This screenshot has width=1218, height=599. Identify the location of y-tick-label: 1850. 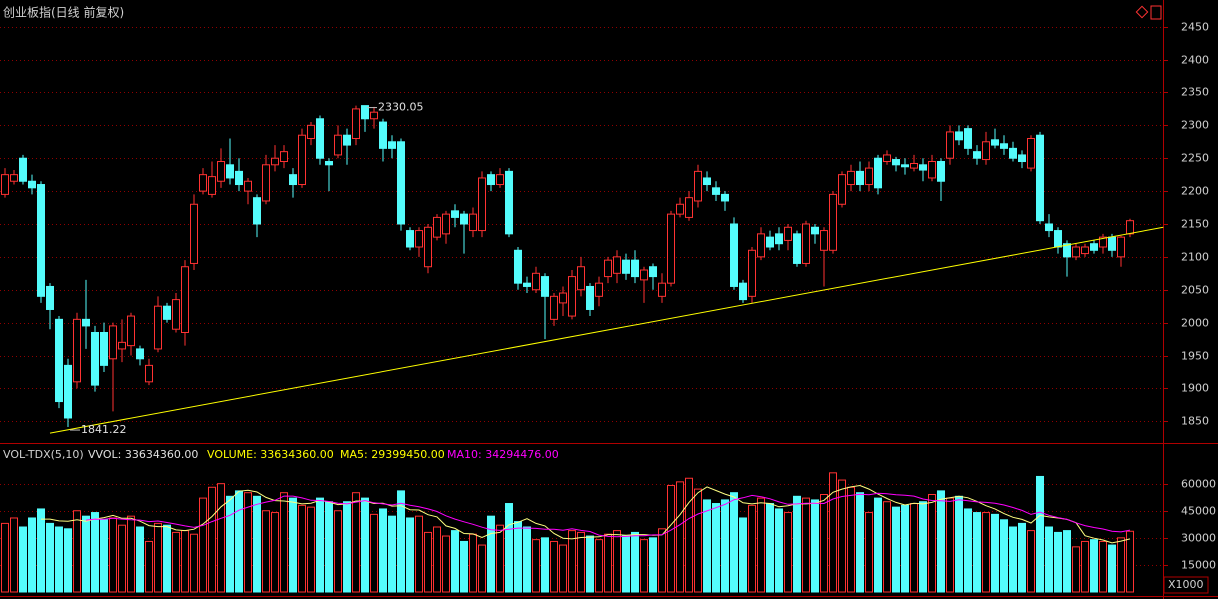
(1195, 421).